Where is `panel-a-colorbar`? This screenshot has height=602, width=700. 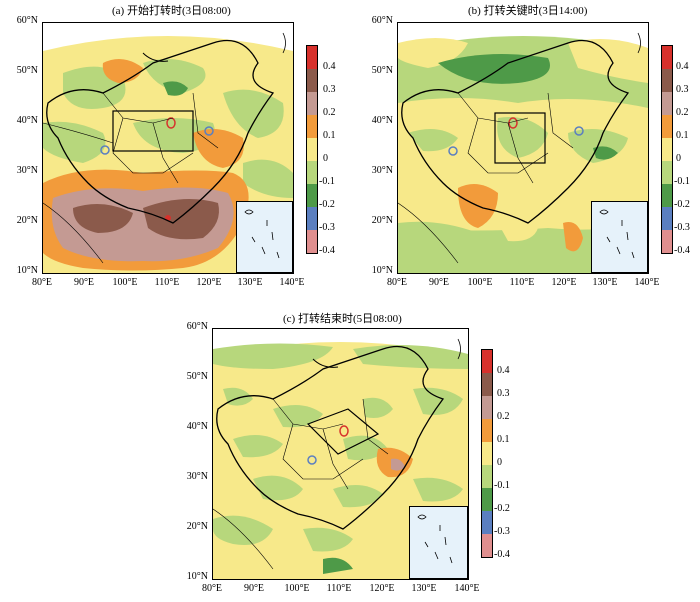
panel-a-colorbar is located at coordinates (312, 149).